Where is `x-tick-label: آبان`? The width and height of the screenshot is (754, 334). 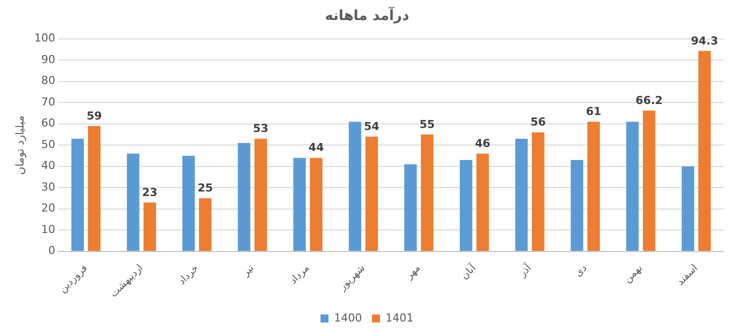 x-tick-label: آبان is located at coordinates (469, 271).